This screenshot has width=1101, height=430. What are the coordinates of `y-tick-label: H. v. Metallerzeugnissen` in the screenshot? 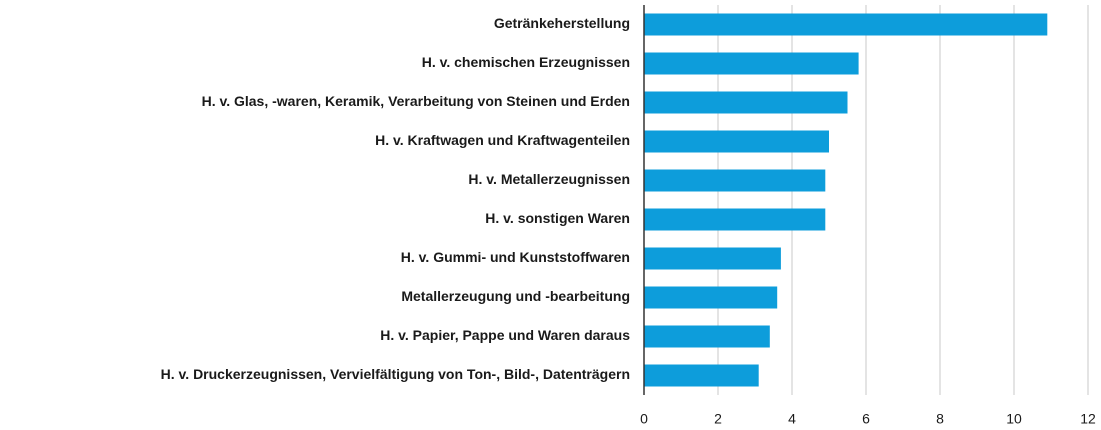 It's located at (549, 179).